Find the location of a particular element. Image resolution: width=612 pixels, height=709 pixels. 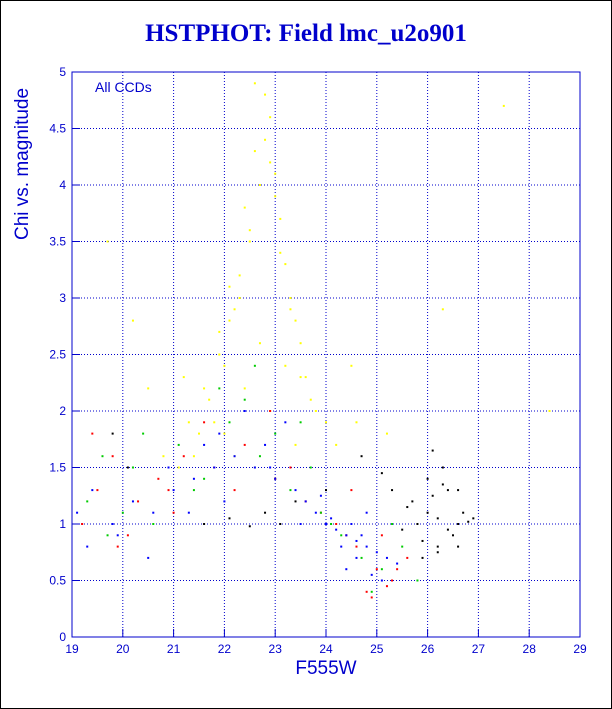

y-tick-label: 3.5 is located at coordinates (57, 242).